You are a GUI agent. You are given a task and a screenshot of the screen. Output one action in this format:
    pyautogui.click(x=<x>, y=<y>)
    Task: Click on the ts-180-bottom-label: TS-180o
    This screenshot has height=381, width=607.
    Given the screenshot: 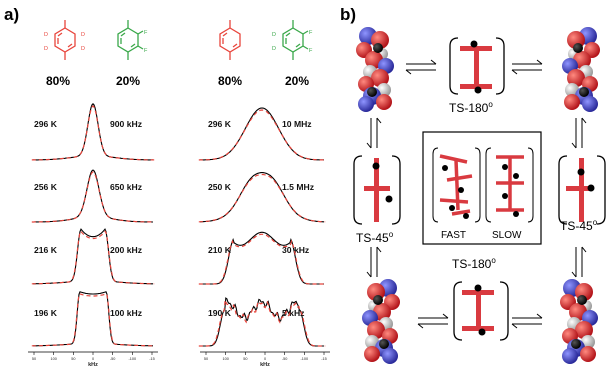 What is the action you would take?
    pyautogui.click(x=474, y=263)
    